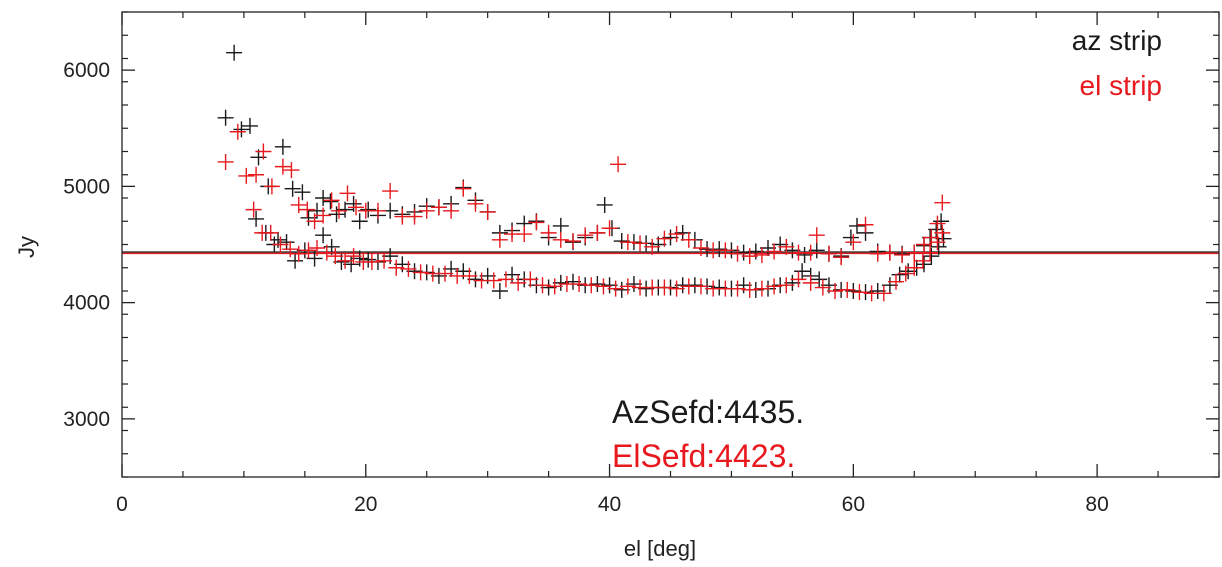  What do you see at coordinates (703, 456) in the screenshot?
I see `el-sefd-annotation: ElSefd:4423.` at bounding box center [703, 456].